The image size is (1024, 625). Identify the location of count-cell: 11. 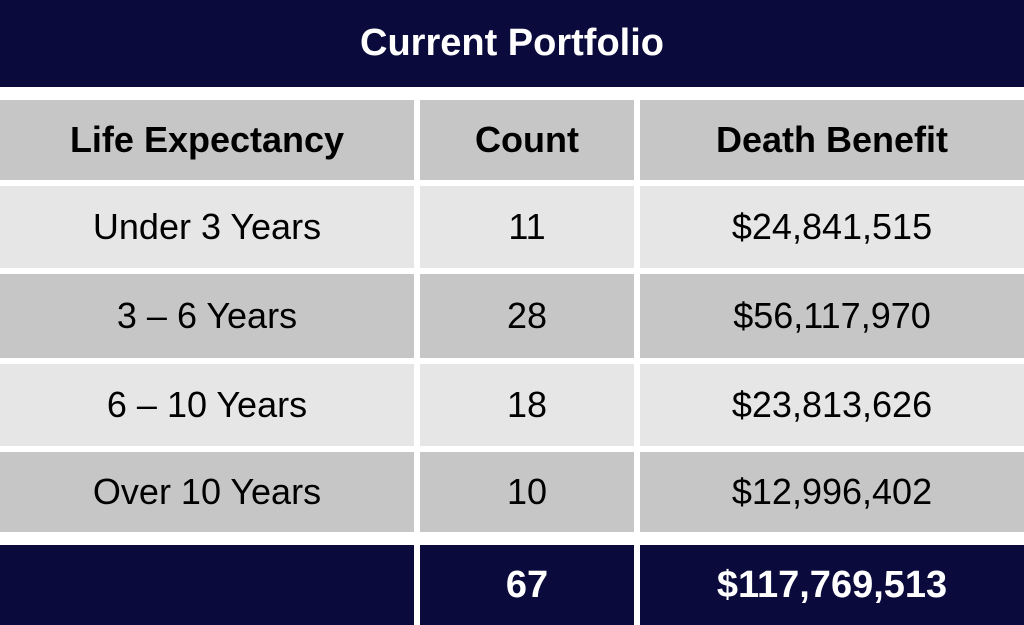
(527, 227).